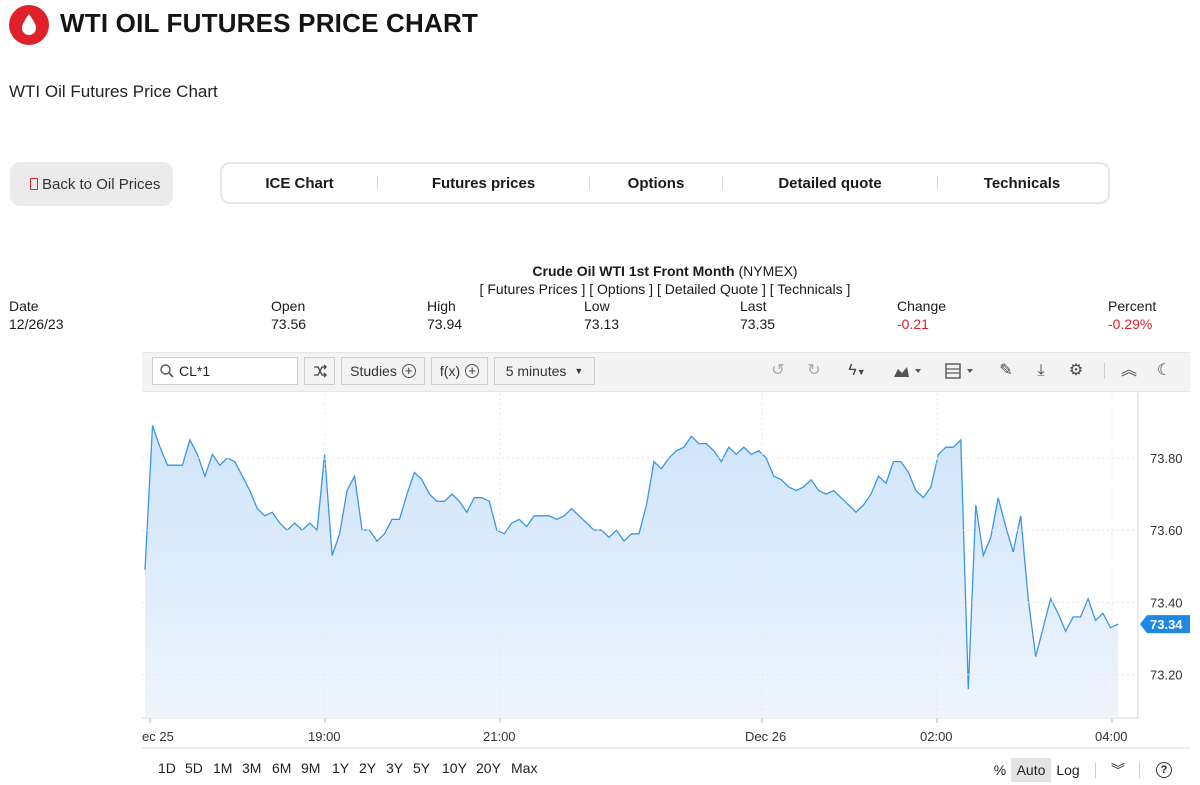 The image size is (1200, 785). Describe the element at coordinates (656, 183) in the screenshot. I see `tab-options: Options` at that location.